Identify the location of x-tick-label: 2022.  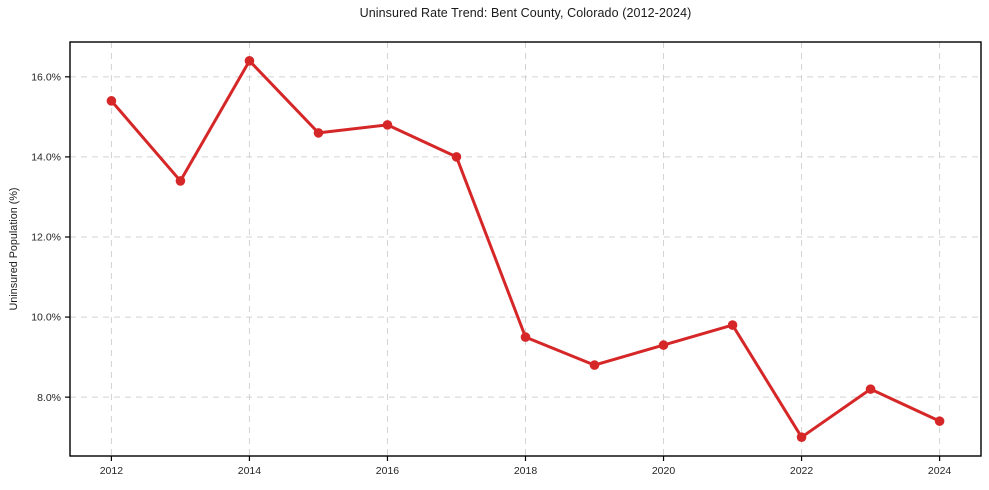
(802, 471).